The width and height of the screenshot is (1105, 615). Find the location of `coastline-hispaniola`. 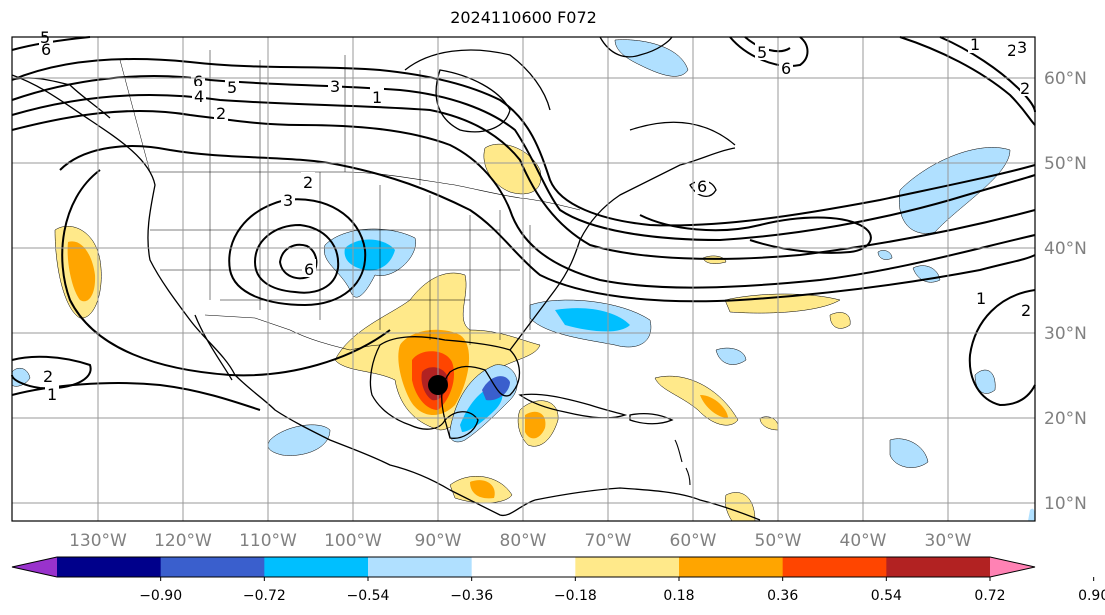

coastline-hispaniola is located at coordinates (651, 419).